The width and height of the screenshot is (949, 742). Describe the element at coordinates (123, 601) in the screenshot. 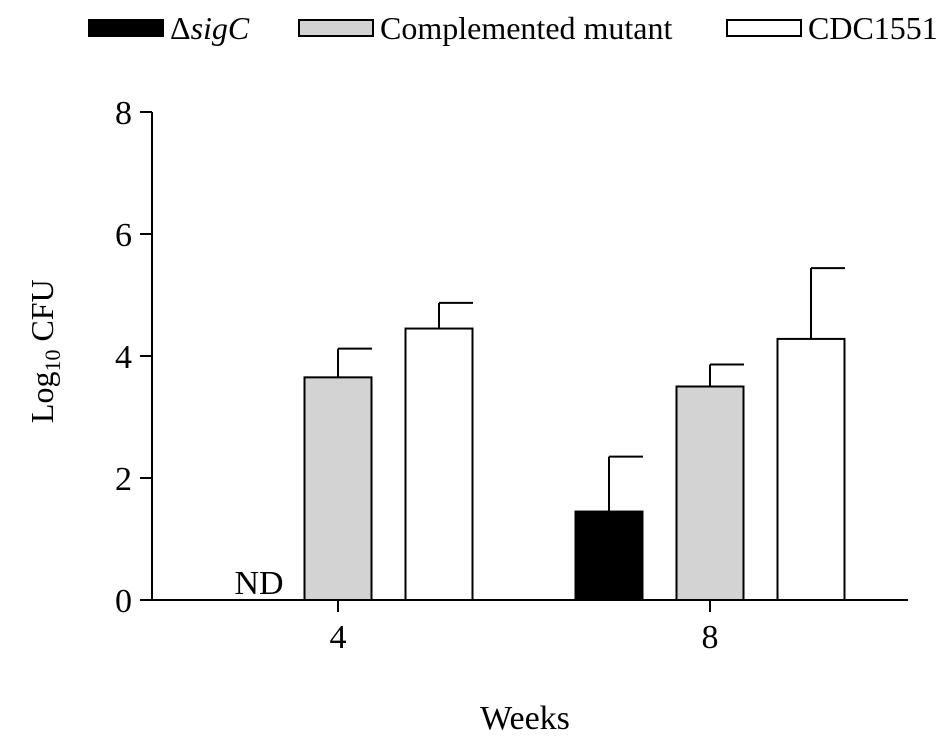

I see `y-tick-label-0: 0` at that location.